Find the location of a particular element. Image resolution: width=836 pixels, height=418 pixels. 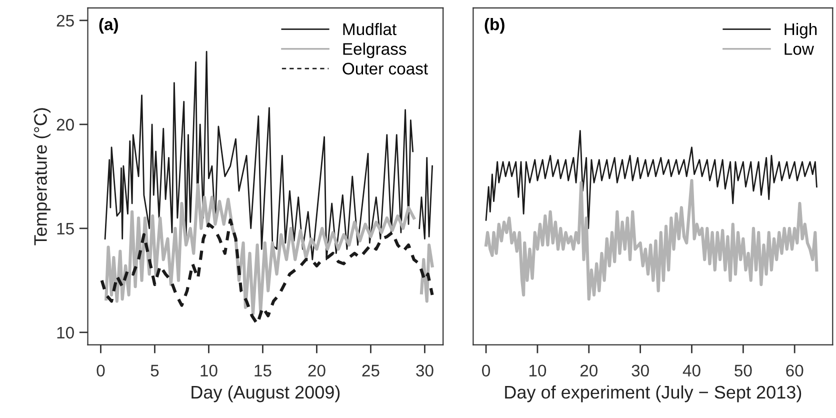

legend-label: Mudflat is located at coordinates (369, 29).